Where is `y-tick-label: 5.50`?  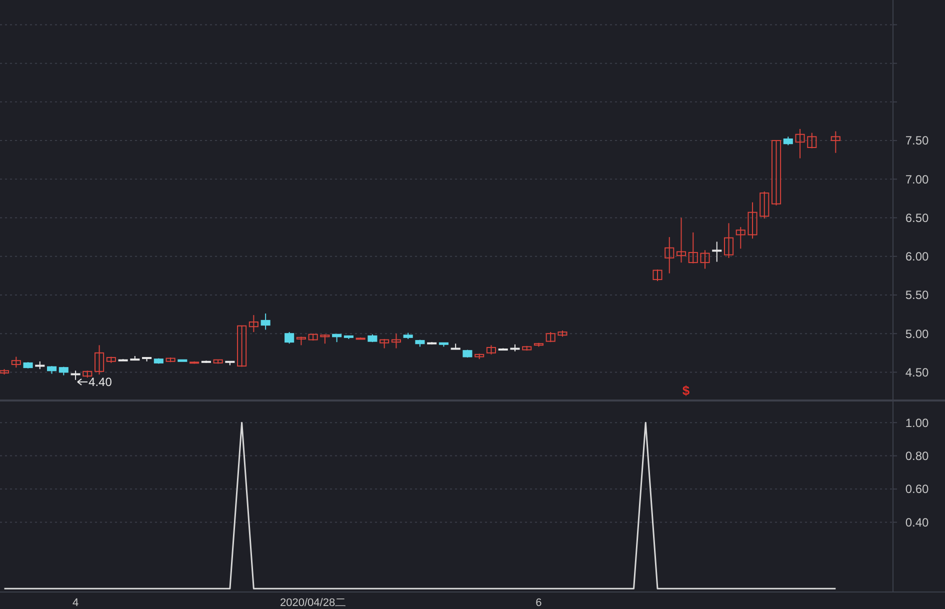 y-tick-label: 5.50 is located at coordinates (917, 295).